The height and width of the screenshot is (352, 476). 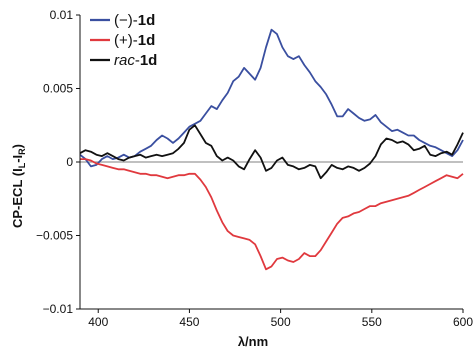 I want to click on x-tick-label: 400, so click(x=98, y=322).